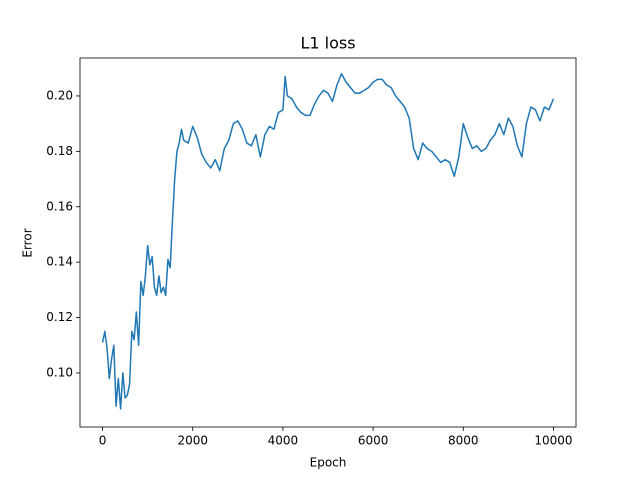 Image resolution: width=640 pixels, height=480 pixels. I want to click on chart-title: L1 loss, so click(327, 43).